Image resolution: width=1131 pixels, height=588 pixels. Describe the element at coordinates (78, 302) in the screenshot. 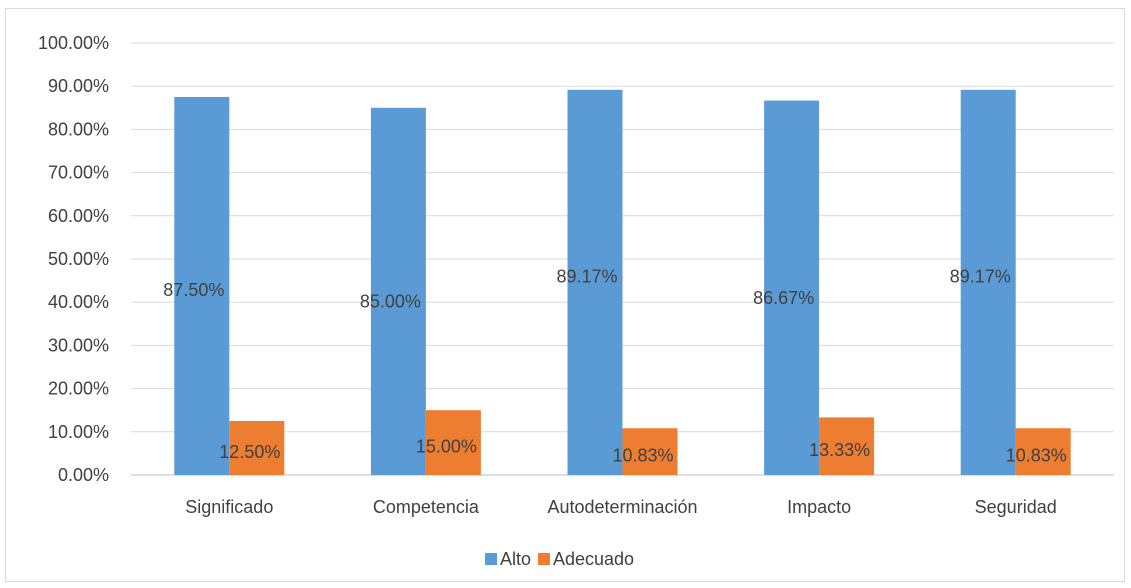

I see `y-tick-label: 40.00%` at that location.